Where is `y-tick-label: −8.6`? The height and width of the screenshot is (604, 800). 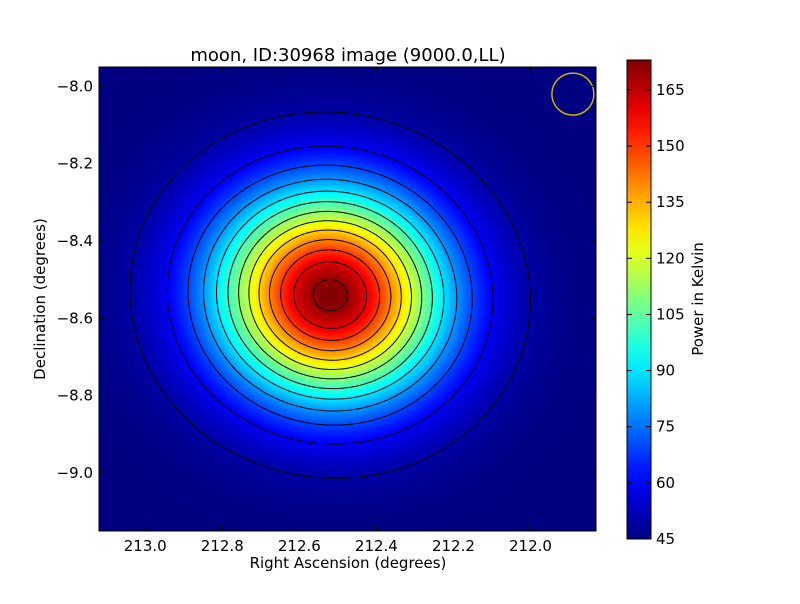
y-tick-label: −8.6 is located at coordinates (75, 318).